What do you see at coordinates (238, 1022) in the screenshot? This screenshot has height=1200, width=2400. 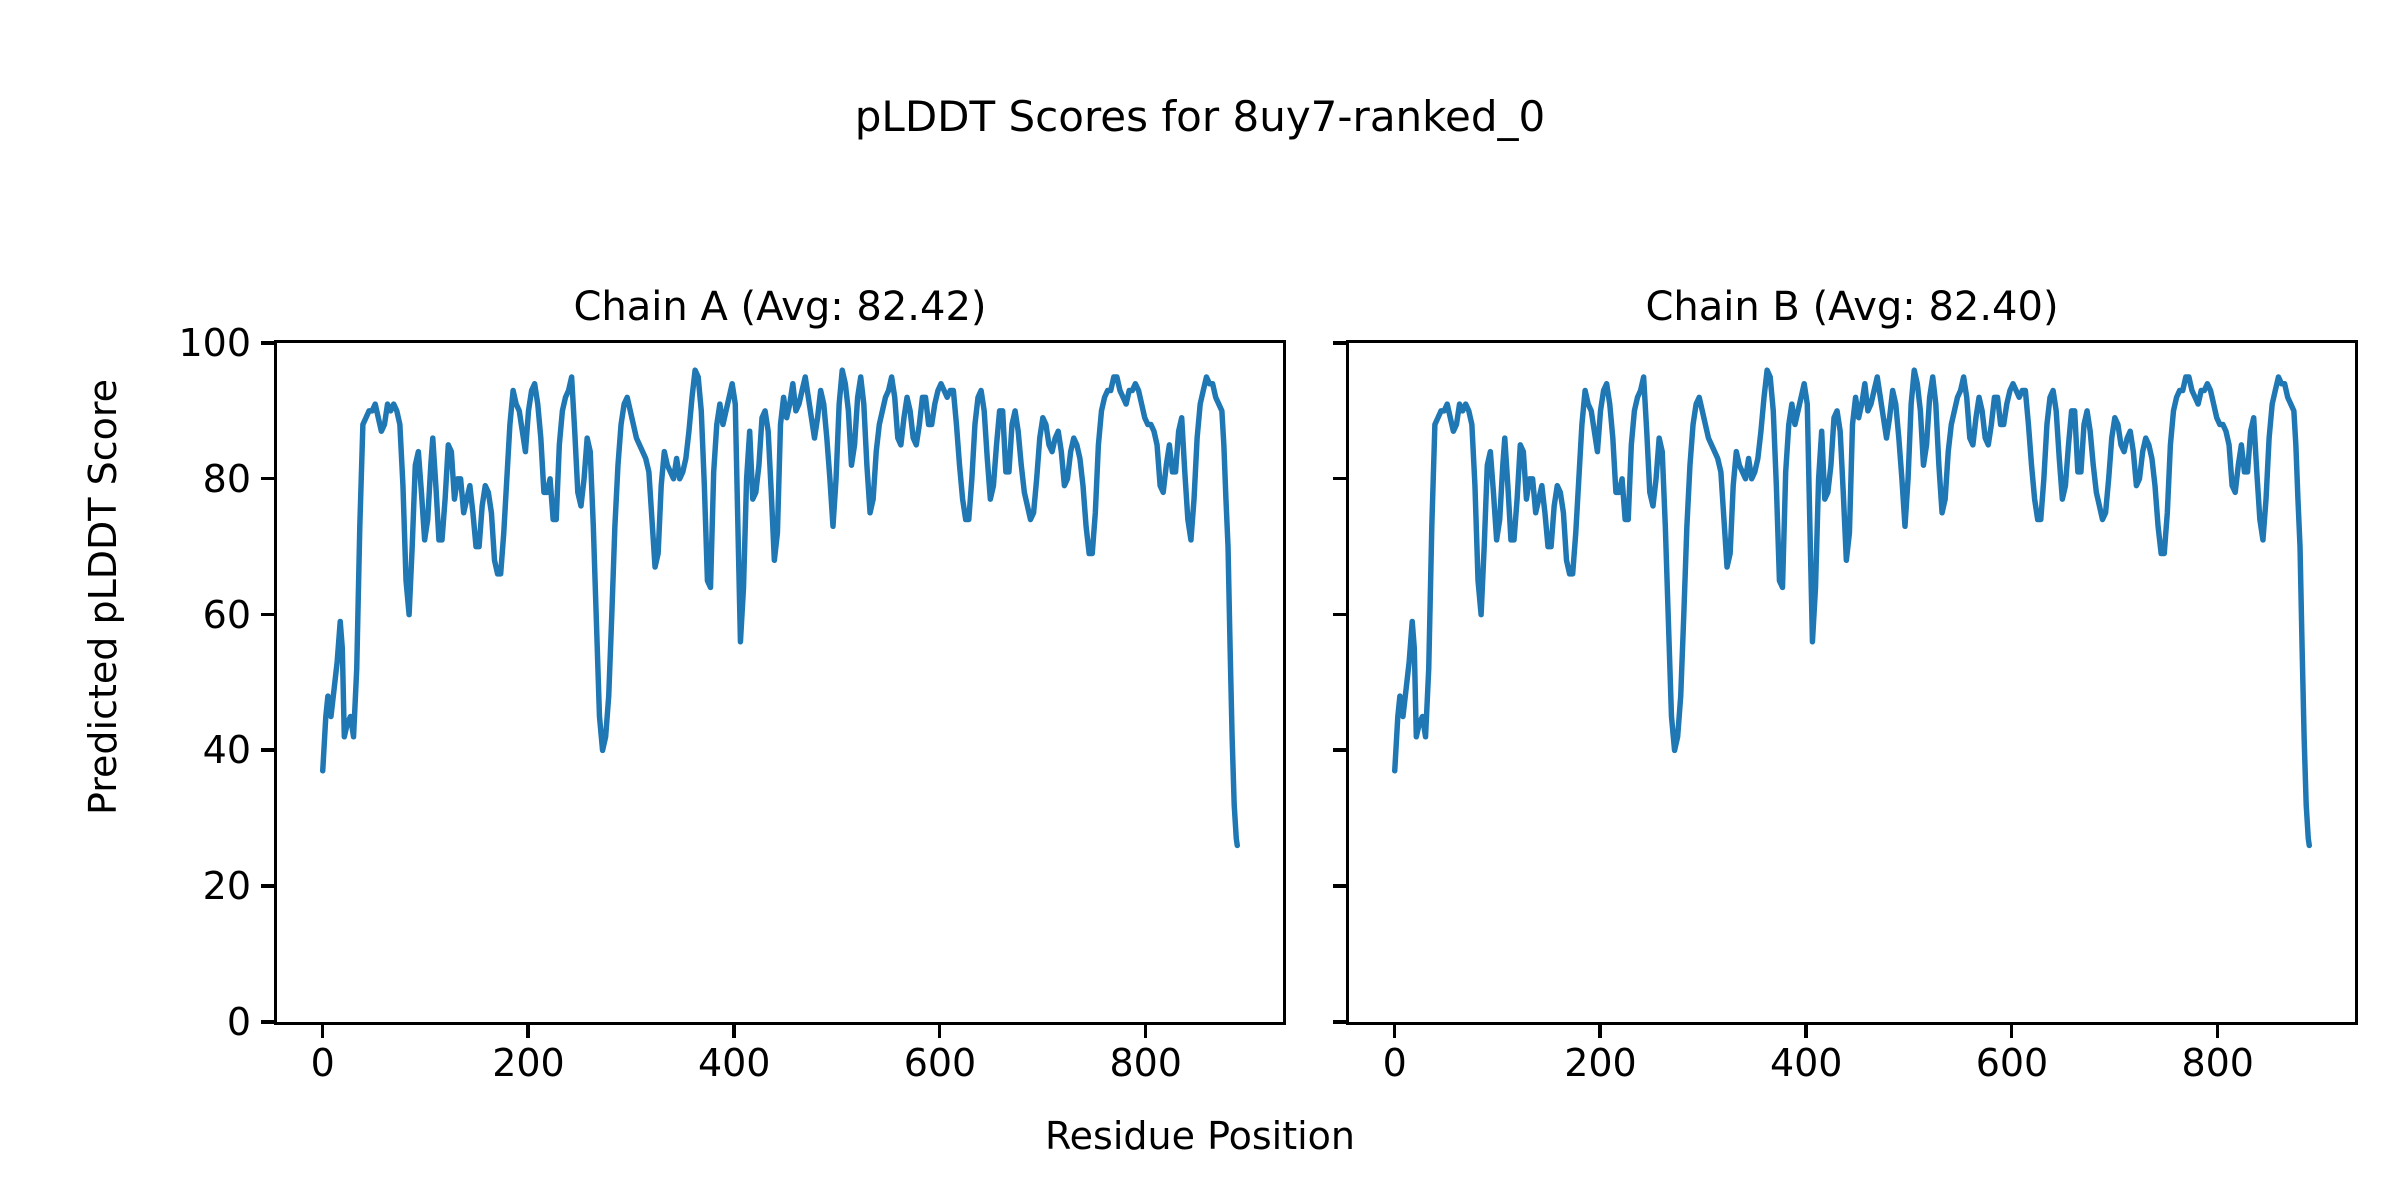 I see `y-tick-label: 0` at bounding box center [238, 1022].